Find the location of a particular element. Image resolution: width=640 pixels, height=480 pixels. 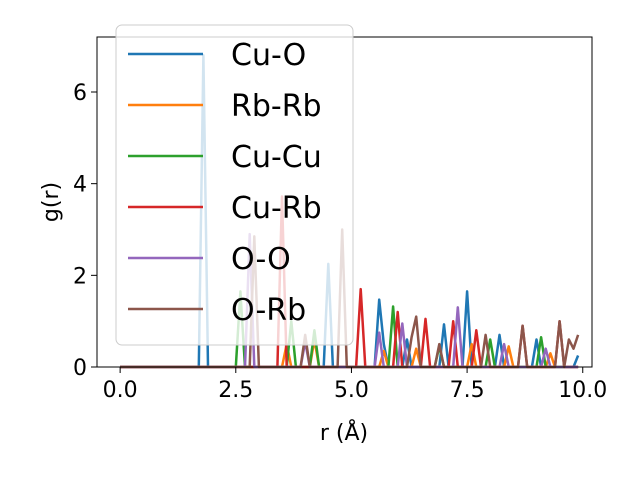

legend-label: Cu-Cu is located at coordinates (276, 157).